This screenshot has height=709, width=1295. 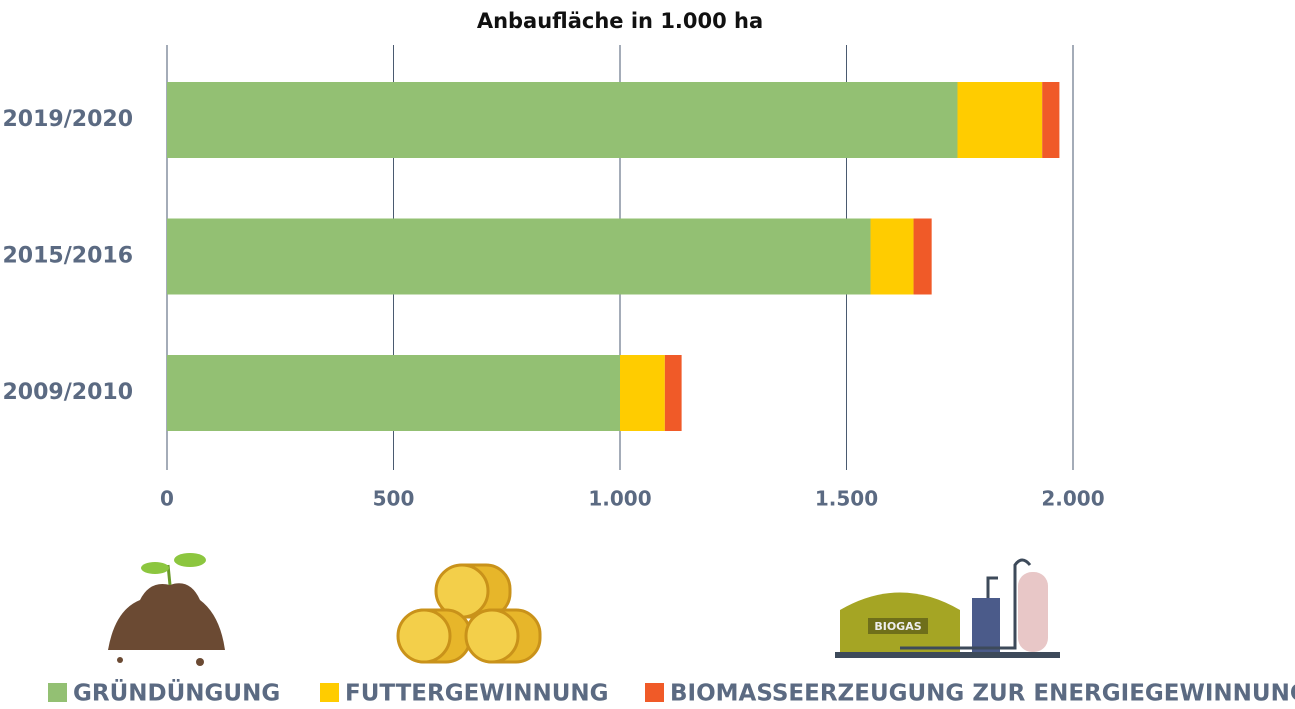 I want to click on y-tick-label: 2019/2020, so click(x=68, y=119).